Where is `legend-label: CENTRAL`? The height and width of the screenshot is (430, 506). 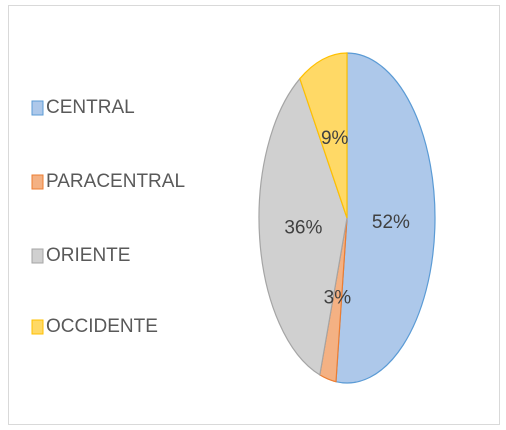 legend-label: CENTRAL is located at coordinates (90, 107).